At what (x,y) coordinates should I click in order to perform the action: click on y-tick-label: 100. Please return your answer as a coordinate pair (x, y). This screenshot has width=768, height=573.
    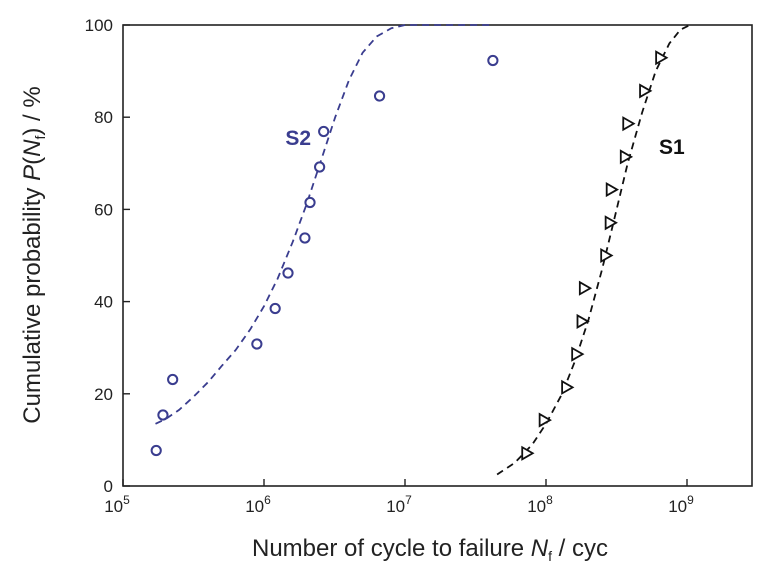
    Looking at the image, I should click on (99, 25).